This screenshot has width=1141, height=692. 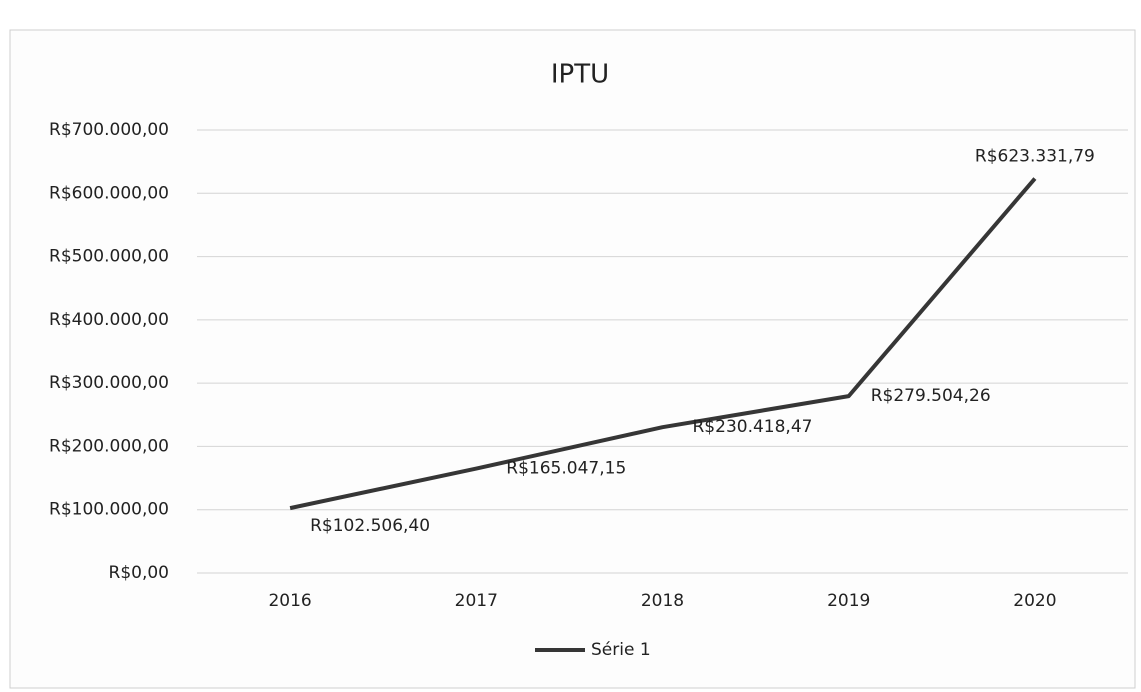 What do you see at coordinates (109, 257) in the screenshot?
I see `y-tick-label: R$500.000,00` at bounding box center [109, 257].